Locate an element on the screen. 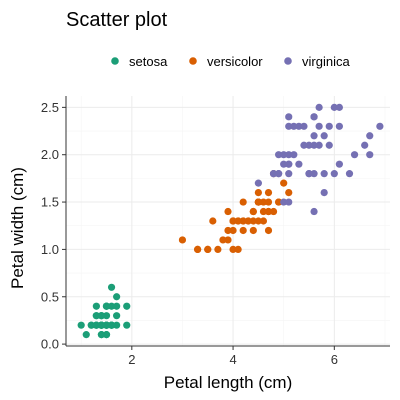 Image resolution: width=400 pixels, height=400 pixels. y-tick-label: 1.0 is located at coordinates (50, 249).